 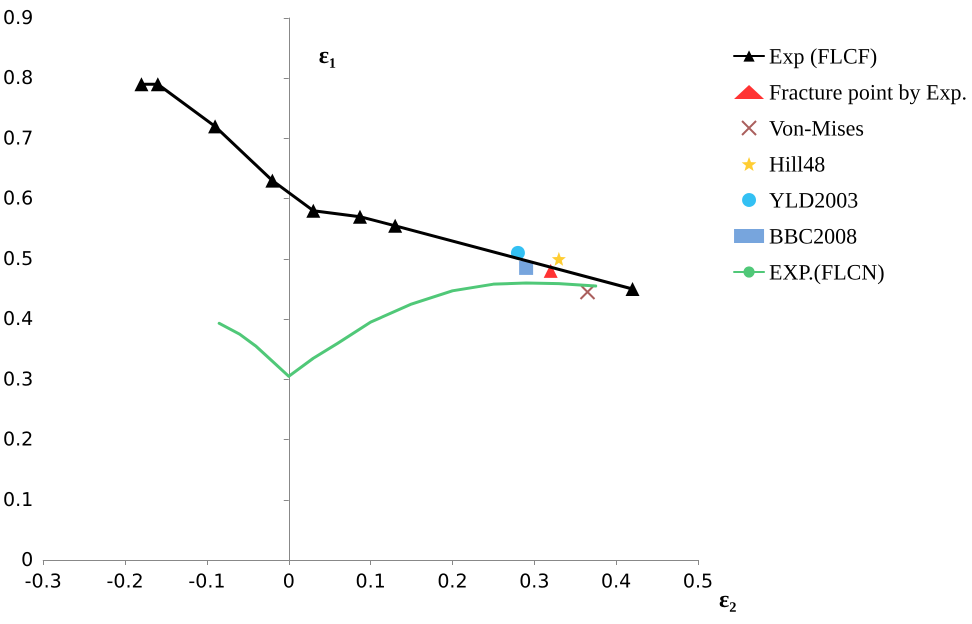 I want to click on y-axis-title: ε₁, so click(x=327, y=56).